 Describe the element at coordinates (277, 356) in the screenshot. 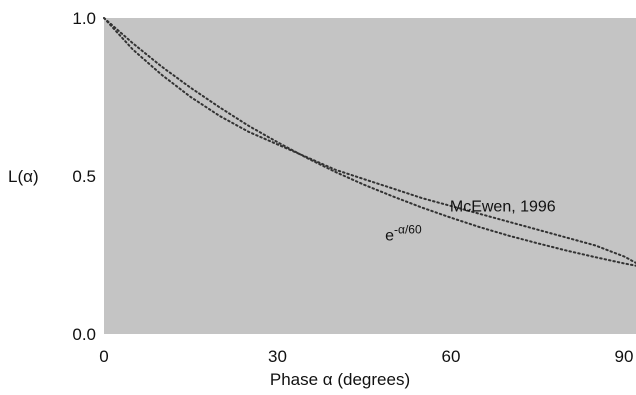

I see `x-tick-label: 30` at that location.